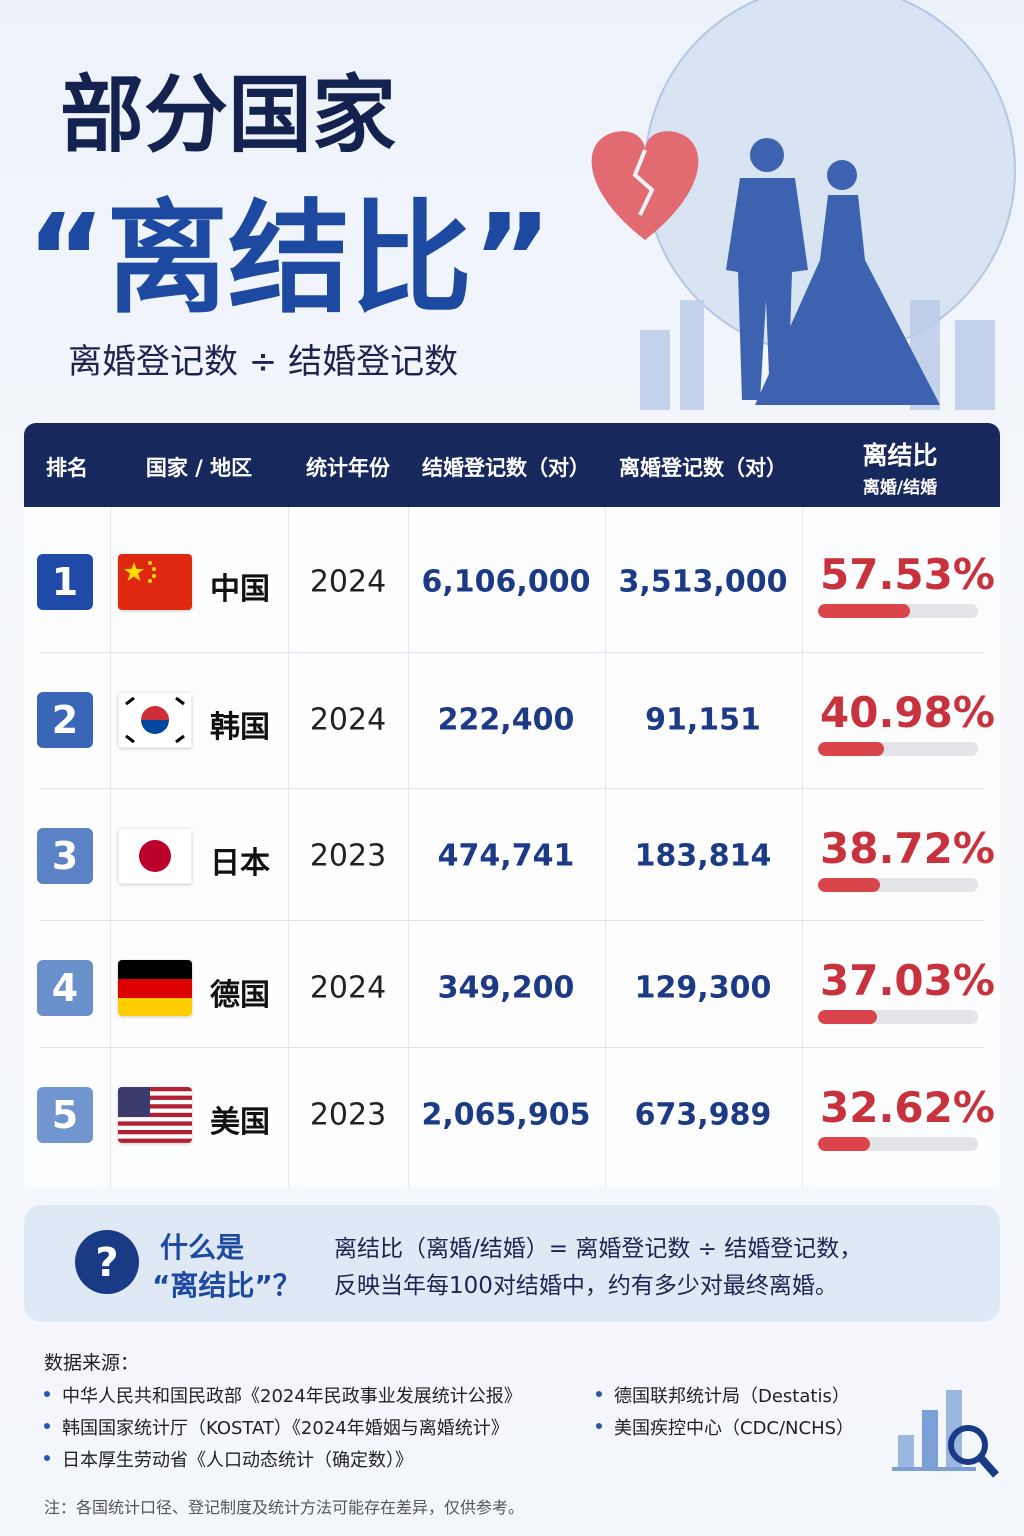 The height and width of the screenshot is (1536, 1024). I want to click on divorces: 3,513,000, so click(703, 582).